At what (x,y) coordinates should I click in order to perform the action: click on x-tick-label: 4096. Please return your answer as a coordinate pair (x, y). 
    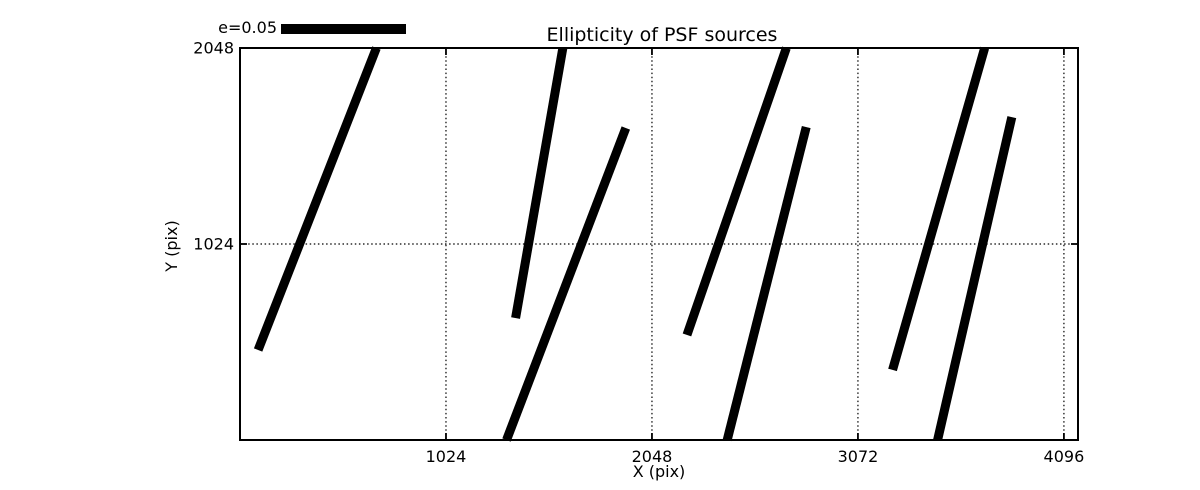
    Looking at the image, I should click on (1064, 456).